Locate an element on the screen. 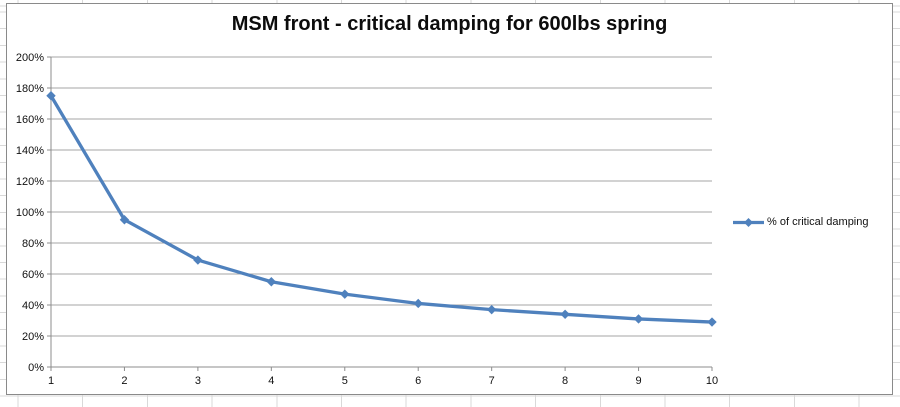  x-axis-label: 9 is located at coordinates (638, 381).